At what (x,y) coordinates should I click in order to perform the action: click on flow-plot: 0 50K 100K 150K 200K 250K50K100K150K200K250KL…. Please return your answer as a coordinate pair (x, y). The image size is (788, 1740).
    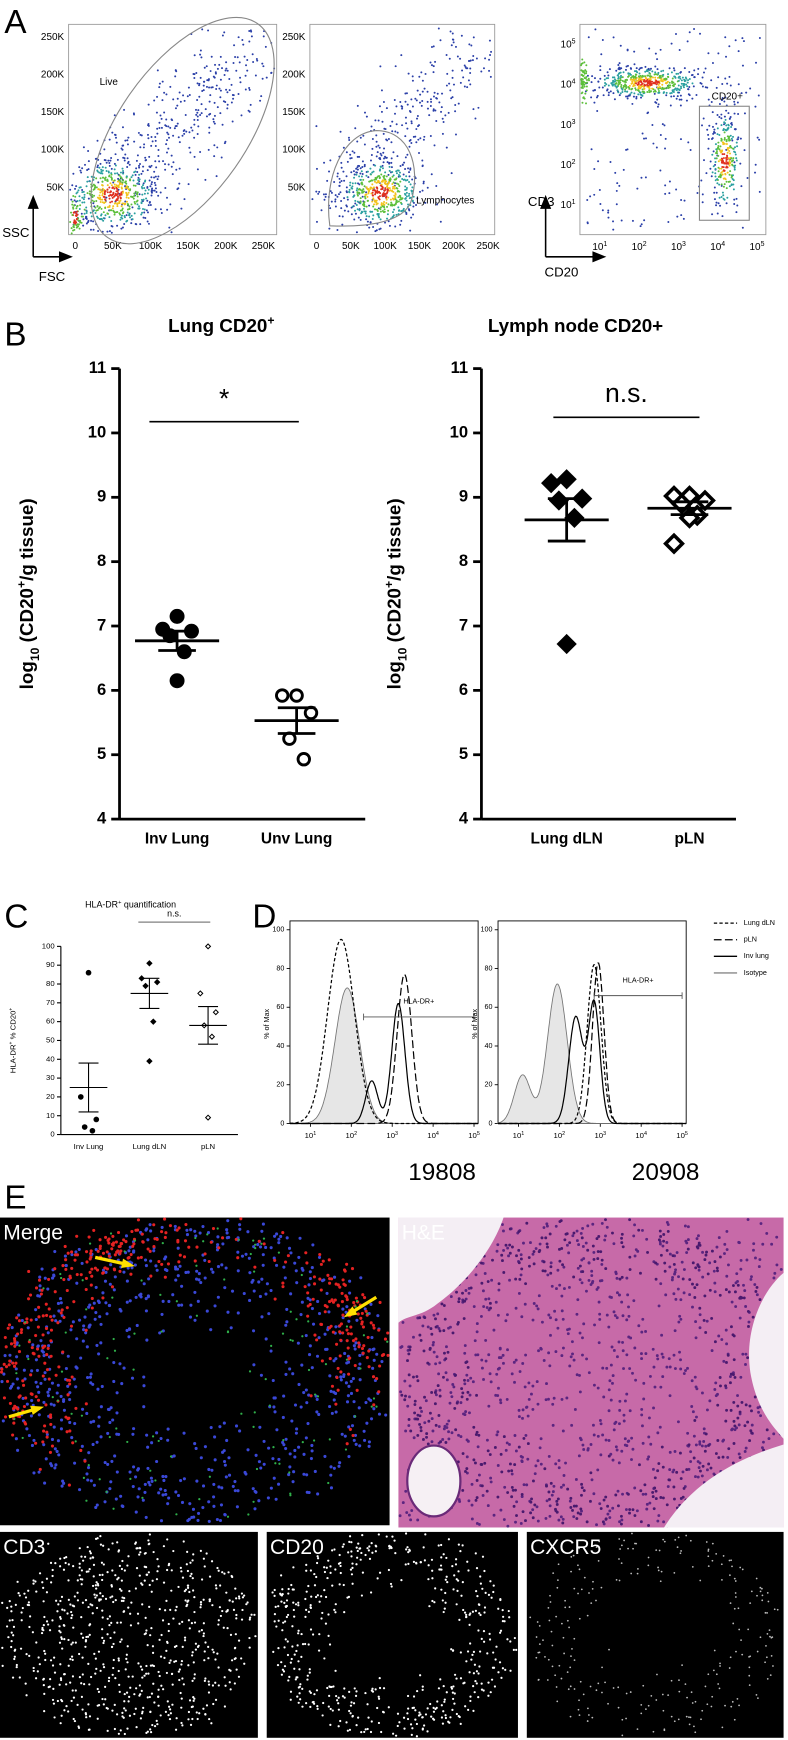
    Looking at the image, I should click on (391, 137).